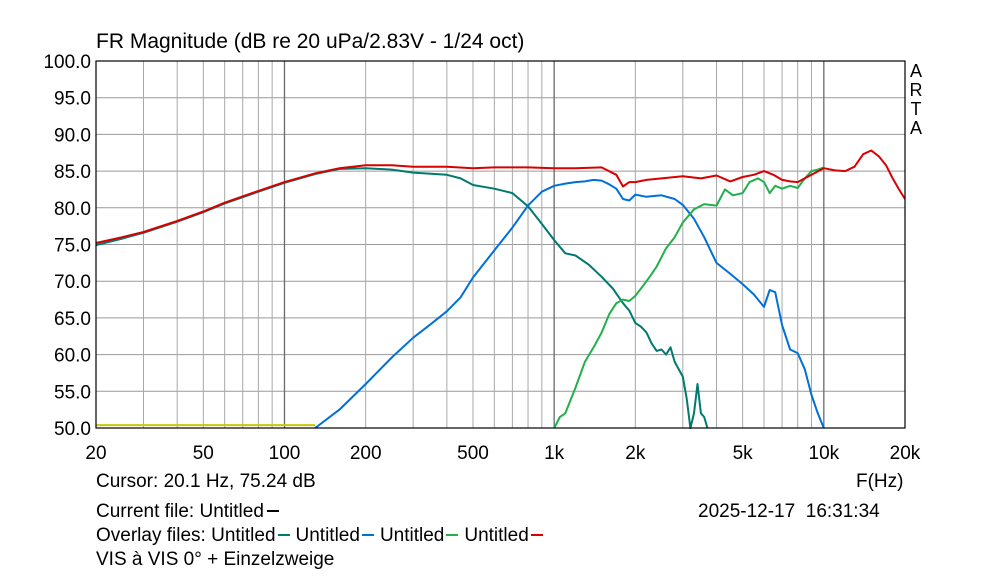 This screenshot has width=1000, height=576. I want to click on current-file-line: Current file: Untitled, so click(190, 512).